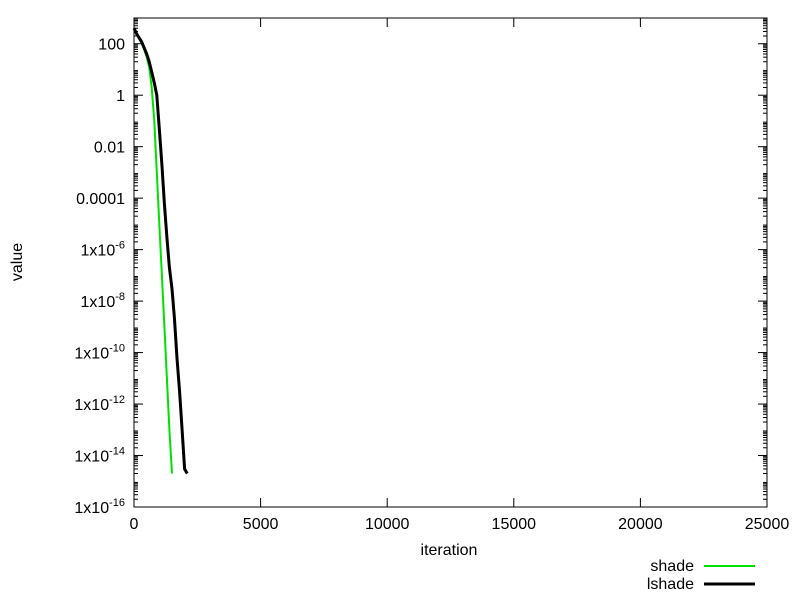 The height and width of the screenshot is (600, 800). Describe the element at coordinates (767, 524) in the screenshot. I see `x-tick-label: 25000` at that location.